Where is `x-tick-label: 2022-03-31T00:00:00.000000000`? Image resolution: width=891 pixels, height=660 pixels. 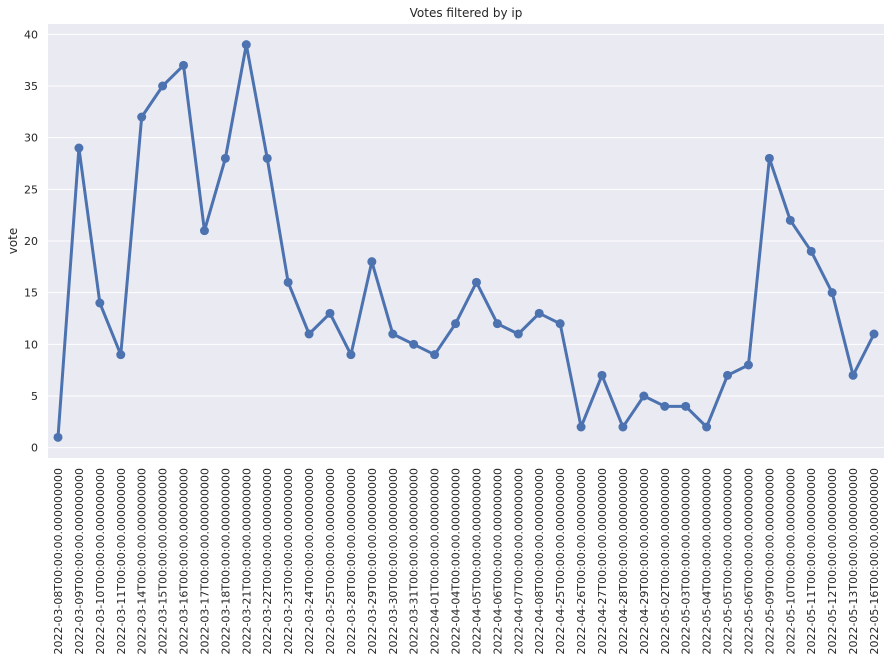
x-tick-label: 2022-03-31T00:00:00.000000000 is located at coordinates (414, 561).